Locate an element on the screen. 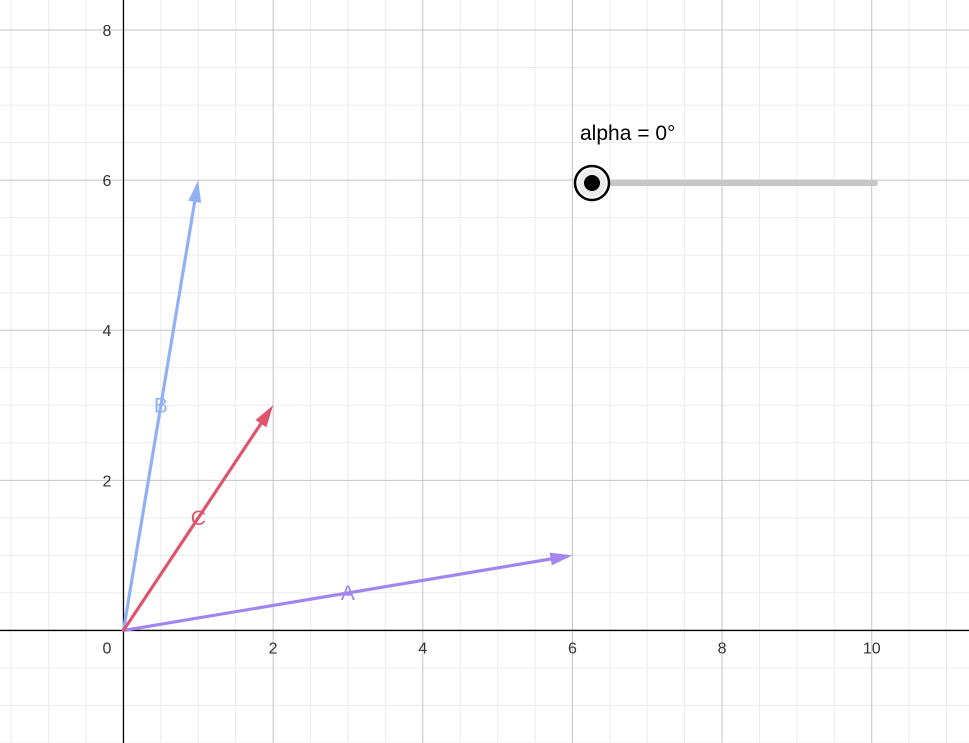 The height and width of the screenshot is (743, 969). vector-a: A is located at coordinates (347, 592).